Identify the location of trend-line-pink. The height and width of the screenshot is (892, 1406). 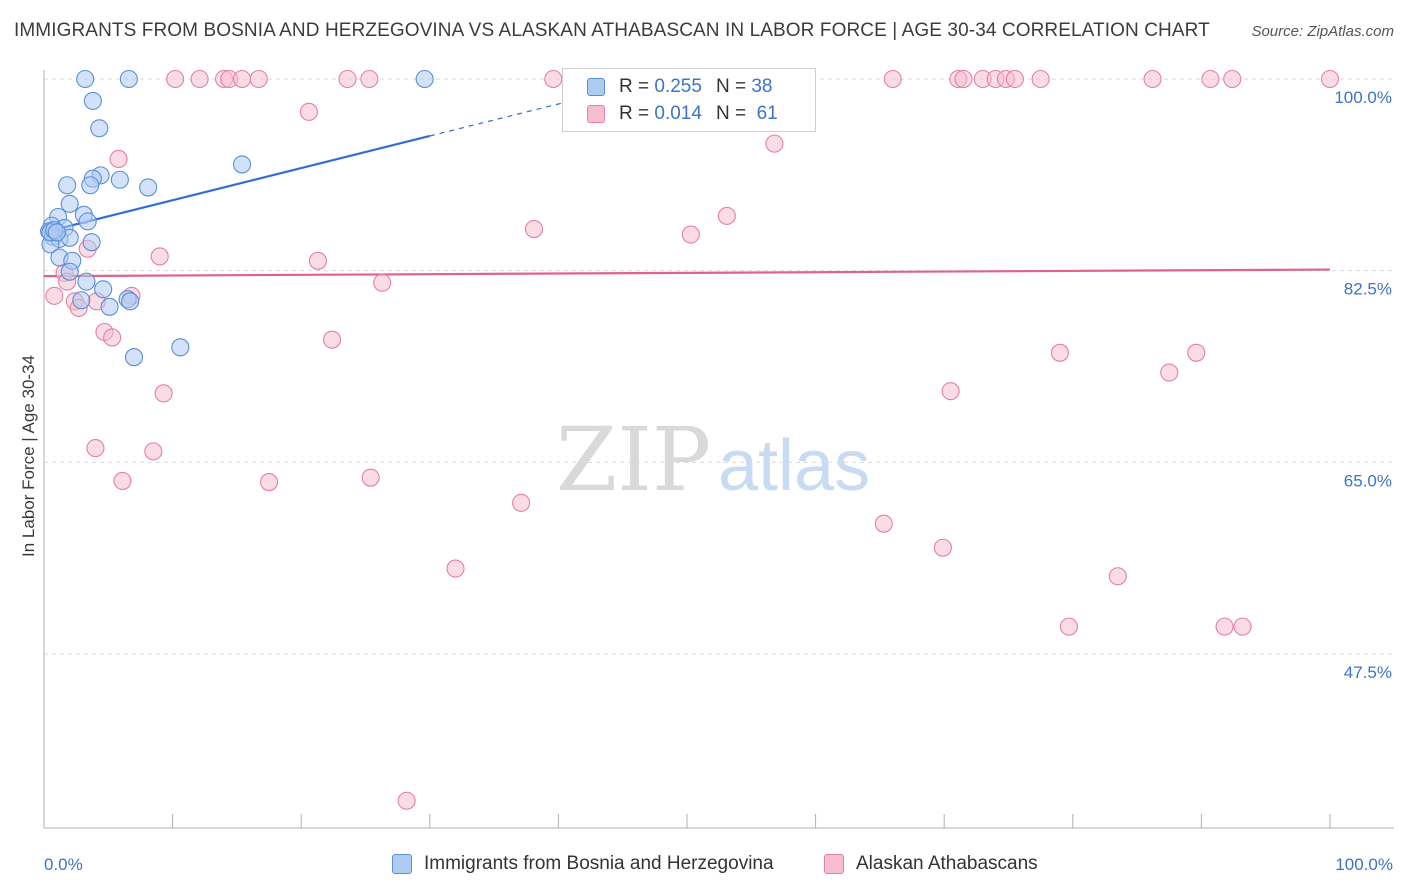
(687, 273).